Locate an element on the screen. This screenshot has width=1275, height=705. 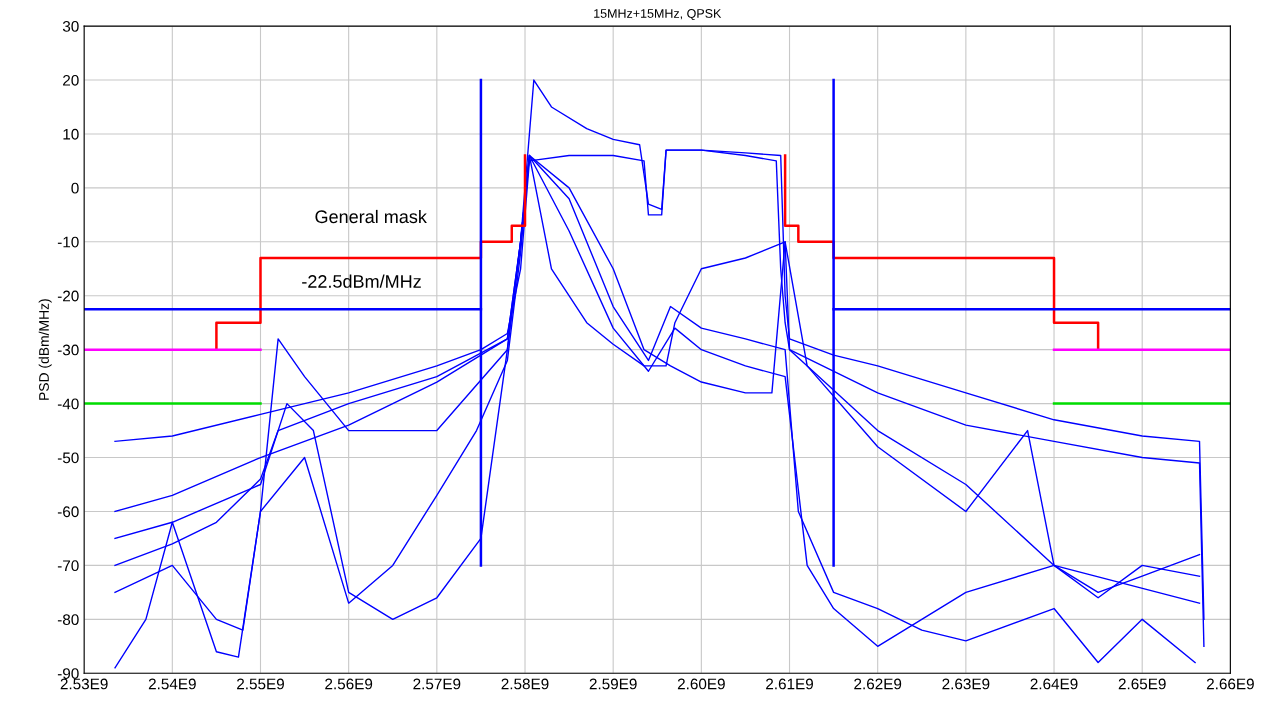
y-axis-title: PSD (dBm/MHz) is located at coordinates (45, 349).